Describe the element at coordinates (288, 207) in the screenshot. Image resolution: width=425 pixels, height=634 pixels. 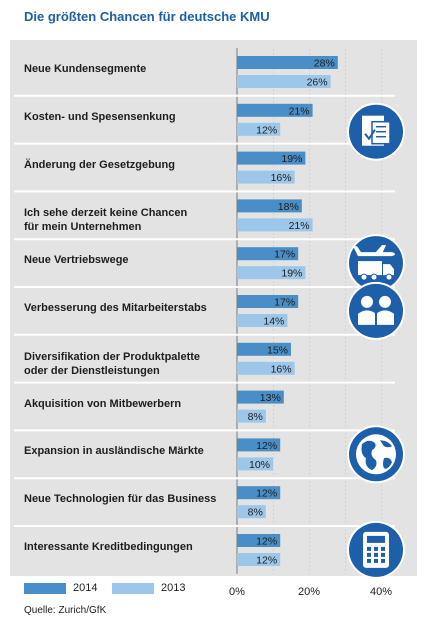
I see `data-label-2014: 18%` at that location.